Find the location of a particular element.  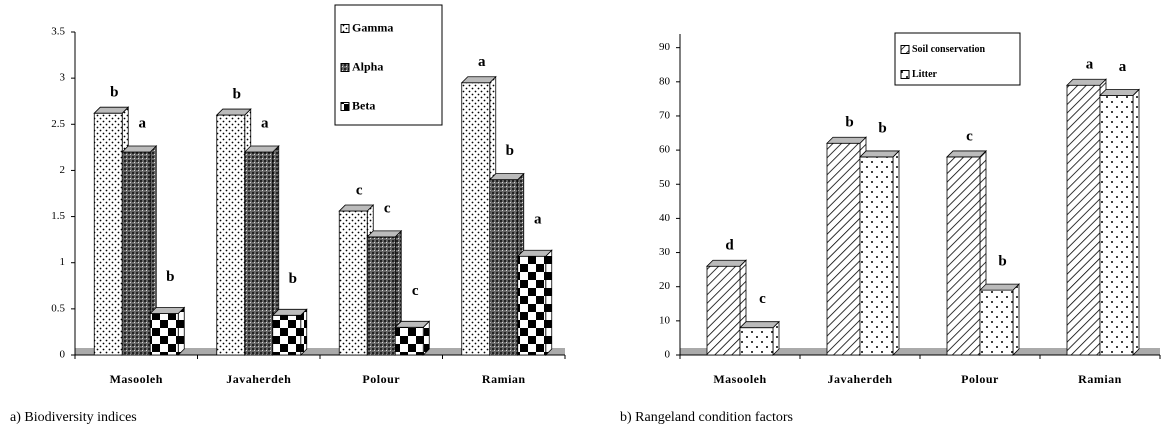

y-tick-label: 1.5 is located at coordinates (58, 216).